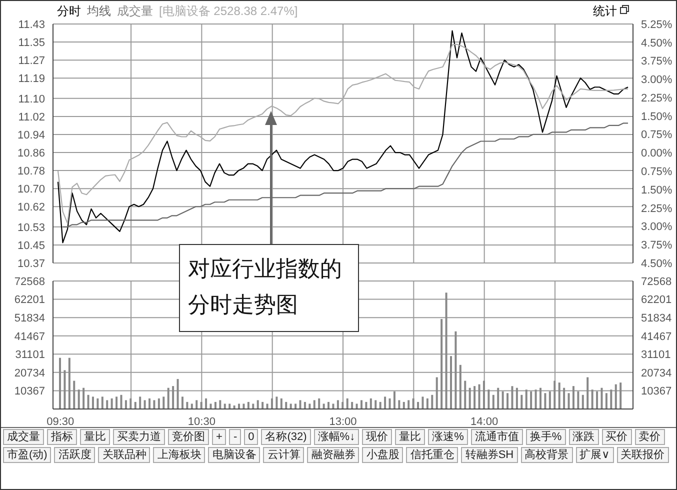 The image size is (677, 490). I want to click on text: 信托重仓, so click(432, 455).